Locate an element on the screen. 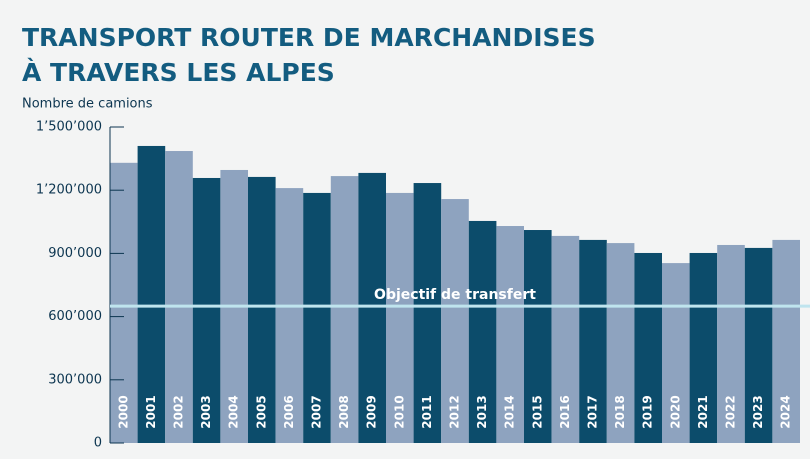  x-tick-label: 2012 is located at coordinates (455, 411).